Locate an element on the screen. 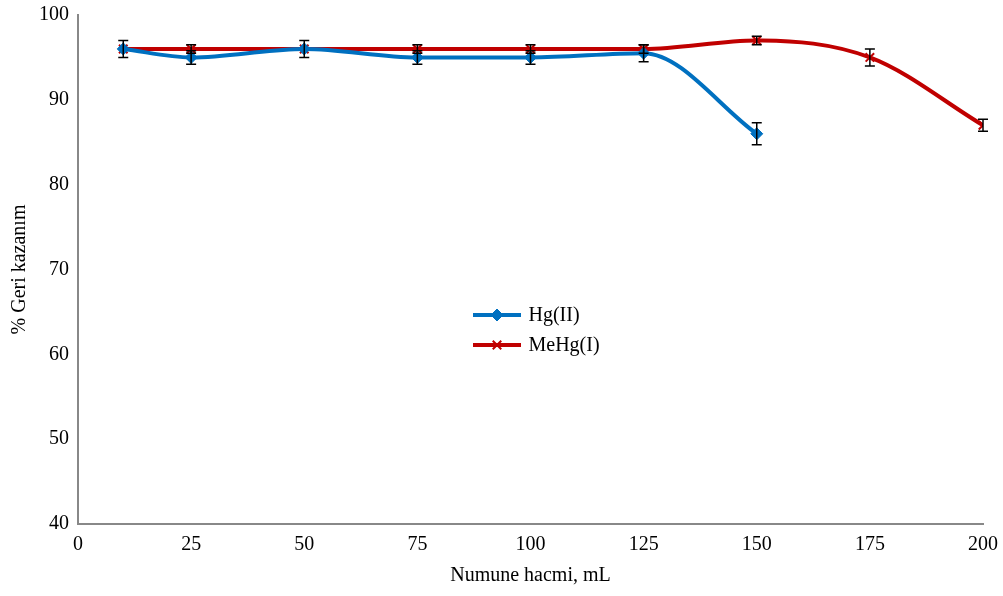 The width and height of the screenshot is (1003, 596). legend-label: MeHg(I) is located at coordinates (564, 344).